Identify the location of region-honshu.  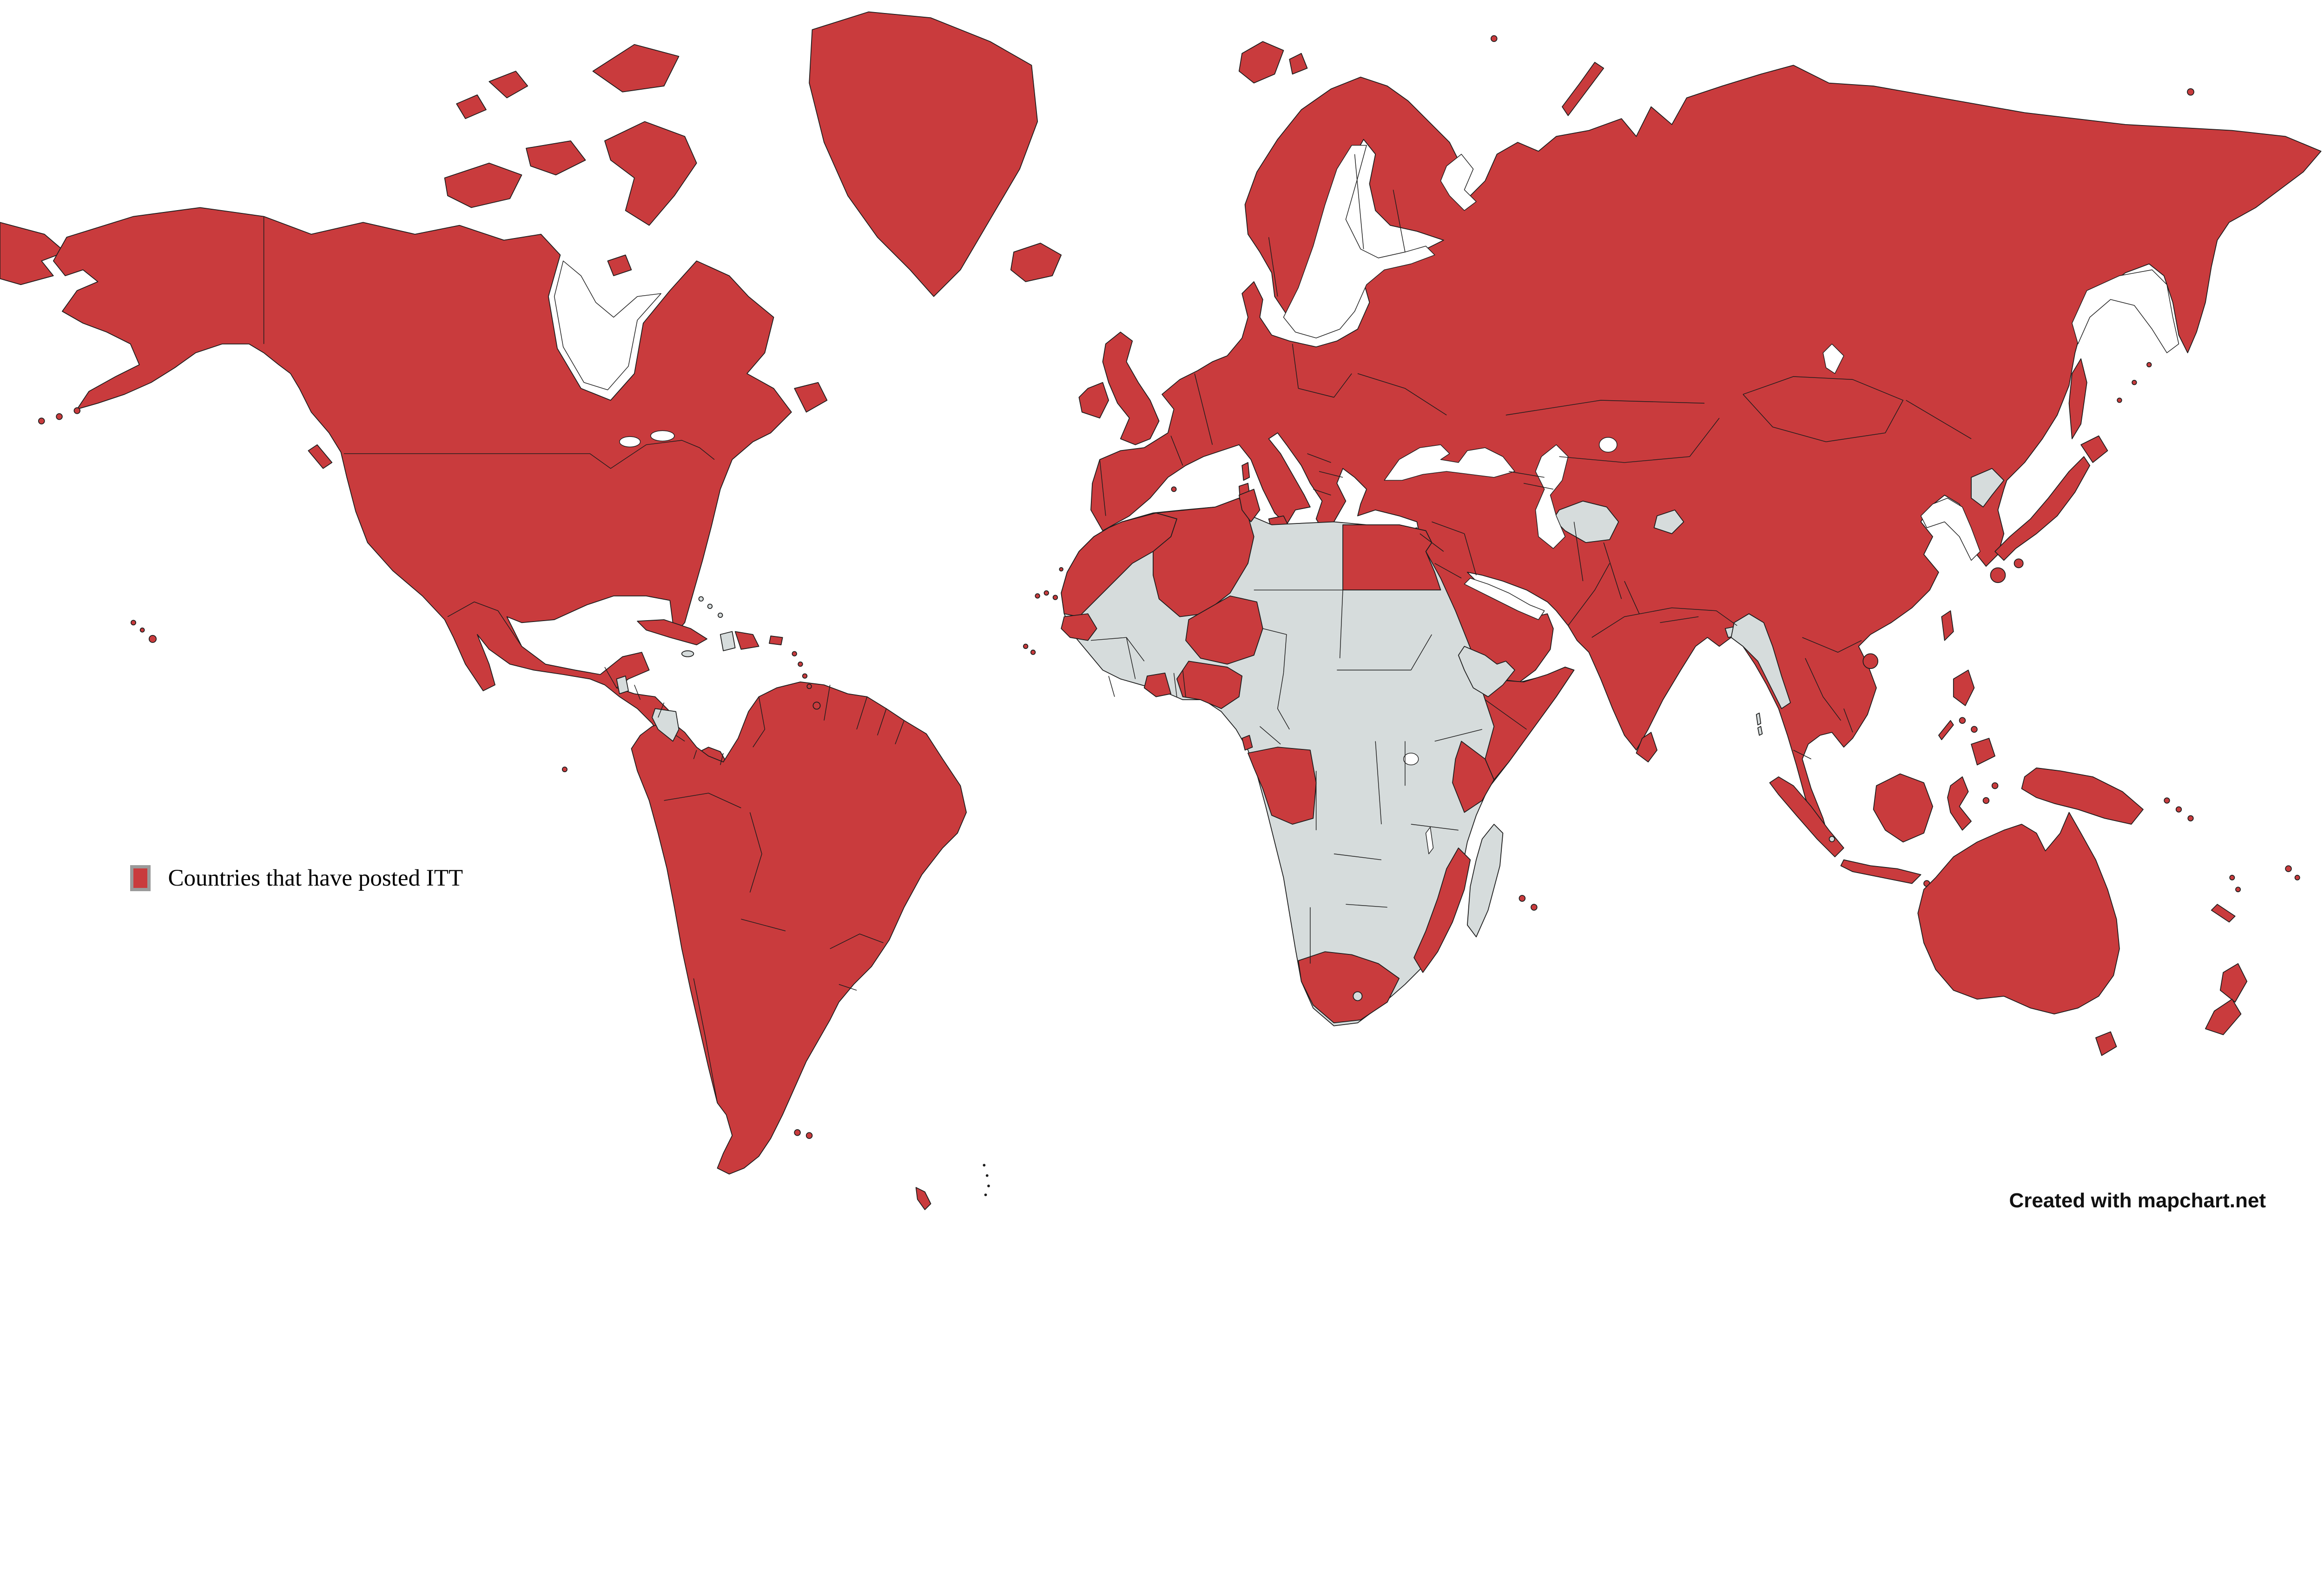
(2042, 509).